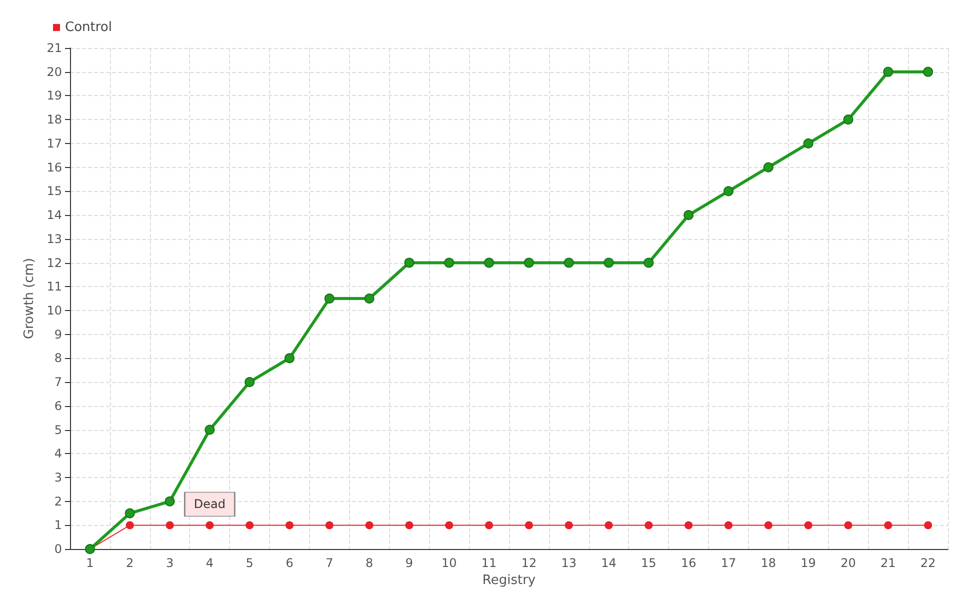 The height and width of the screenshot is (600, 980). What do you see at coordinates (58, 525) in the screenshot?
I see `y-tick-label: 1` at bounding box center [58, 525].